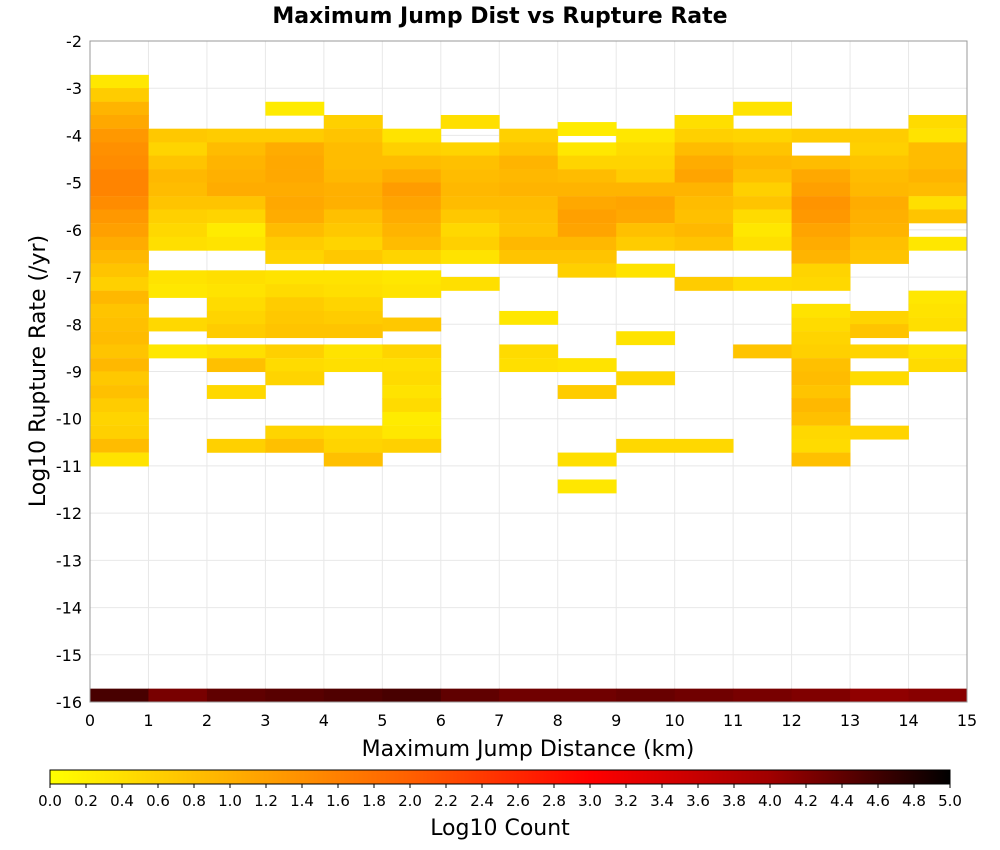 The width and height of the screenshot is (1000, 850). Describe the element at coordinates (74, 324) in the screenshot. I see `y-tick-label: -8` at that location.